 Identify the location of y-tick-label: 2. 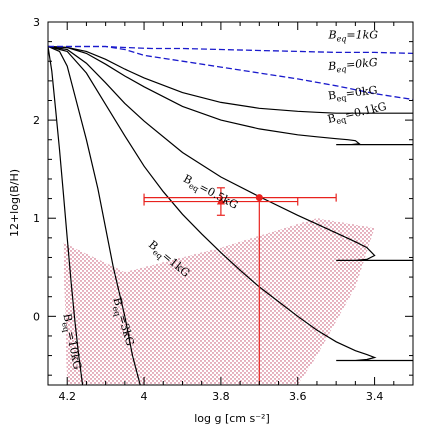
(36, 120).